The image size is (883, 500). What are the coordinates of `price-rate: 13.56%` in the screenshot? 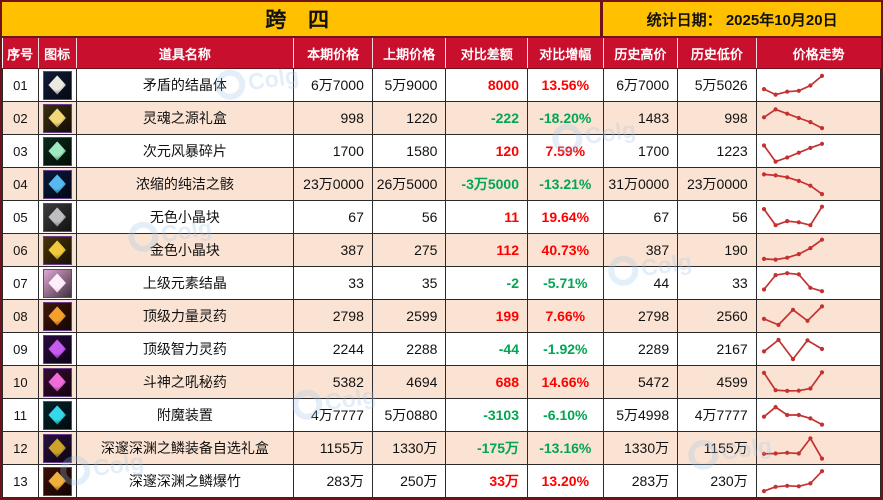 It's located at (565, 85).